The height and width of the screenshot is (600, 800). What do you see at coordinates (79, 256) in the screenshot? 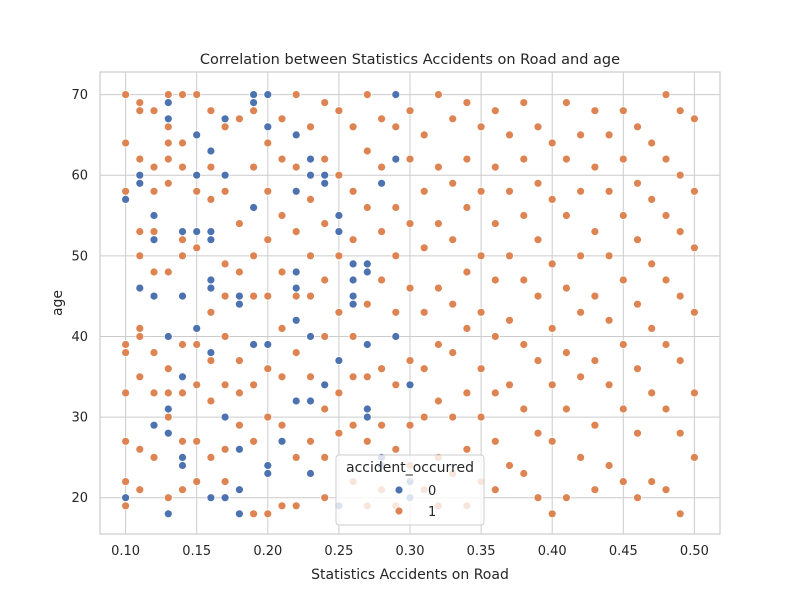
I see `y-tick-label: 50` at bounding box center [79, 256].